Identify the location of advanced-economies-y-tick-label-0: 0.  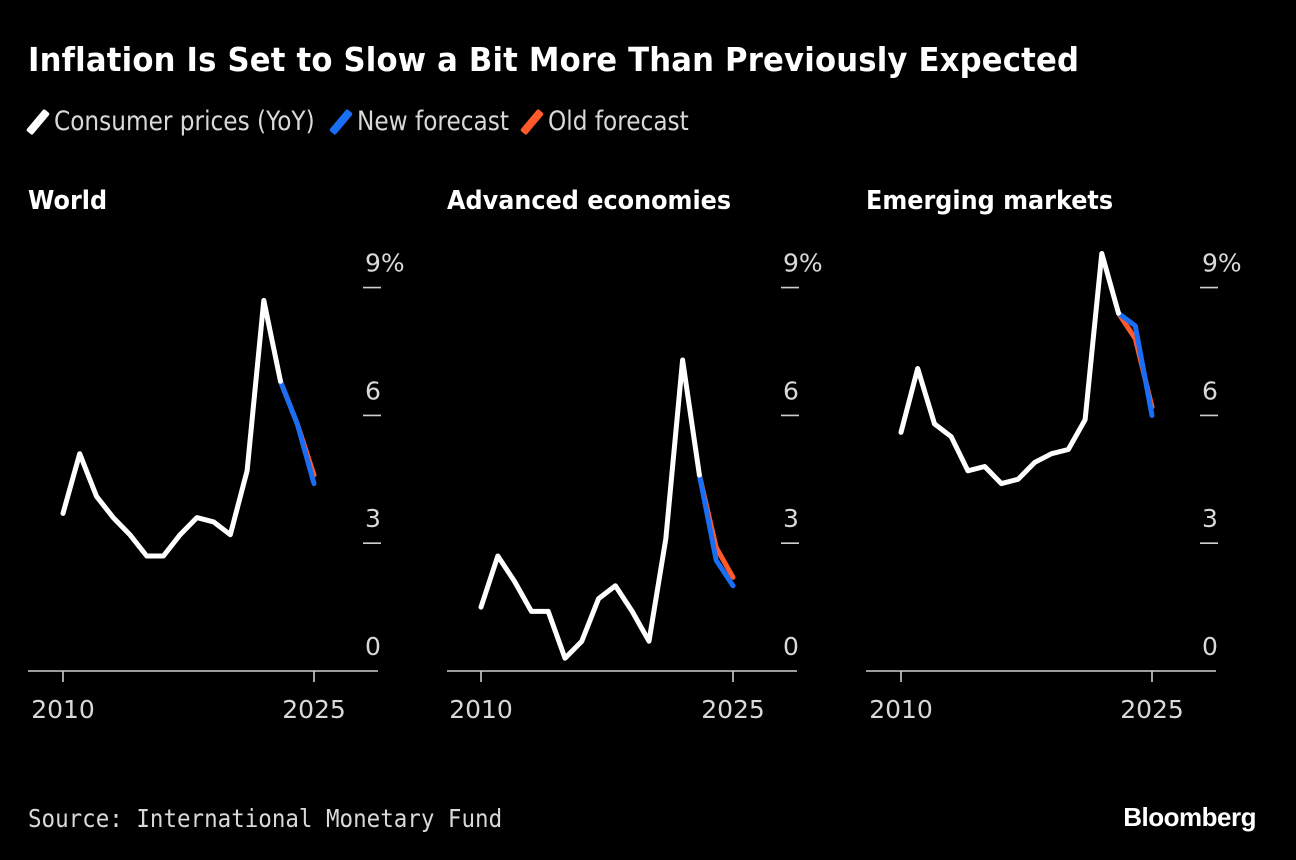
(791, 646).